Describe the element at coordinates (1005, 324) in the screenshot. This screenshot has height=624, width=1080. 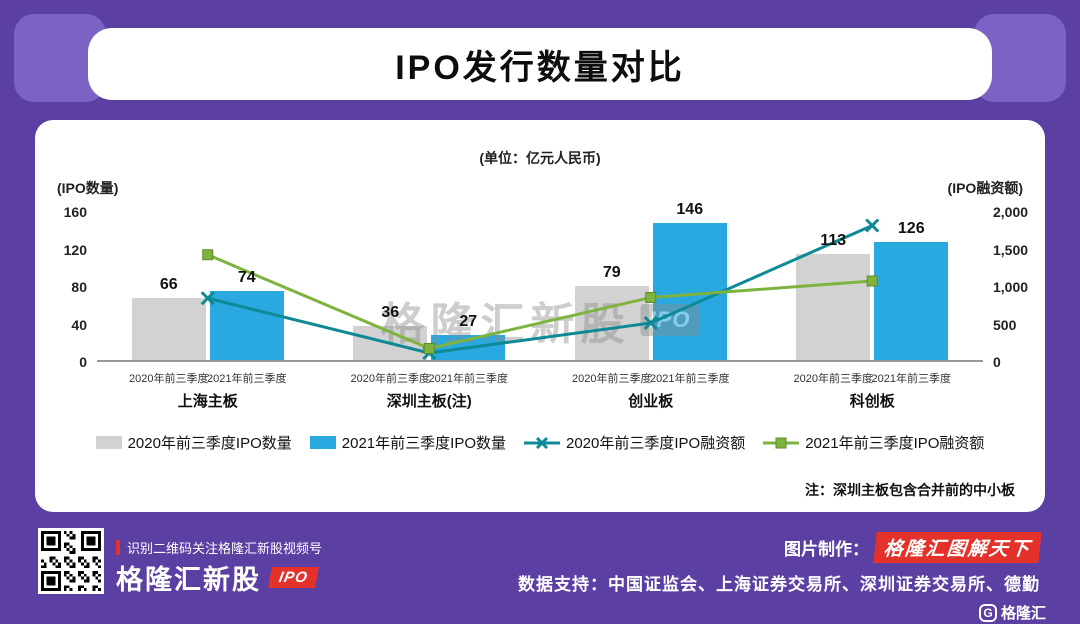
I see `right-axis-tick: 500` at that location.